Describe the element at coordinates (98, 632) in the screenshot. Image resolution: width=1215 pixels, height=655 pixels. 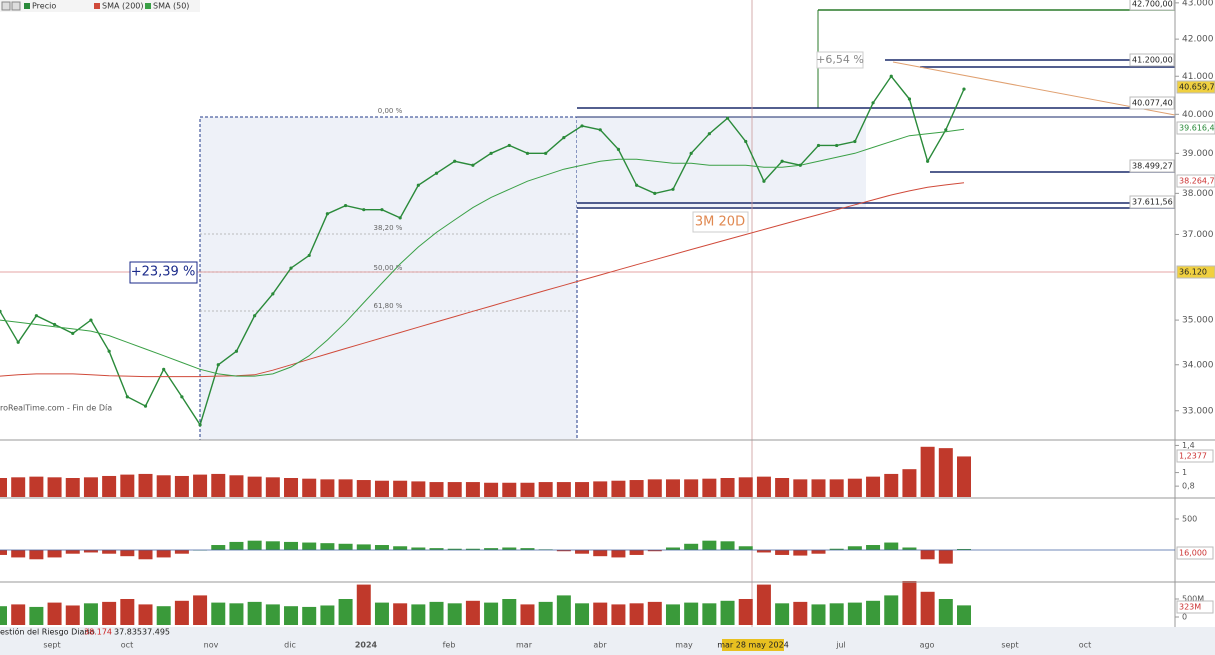
I see `footer-value: 38.174` at that location.